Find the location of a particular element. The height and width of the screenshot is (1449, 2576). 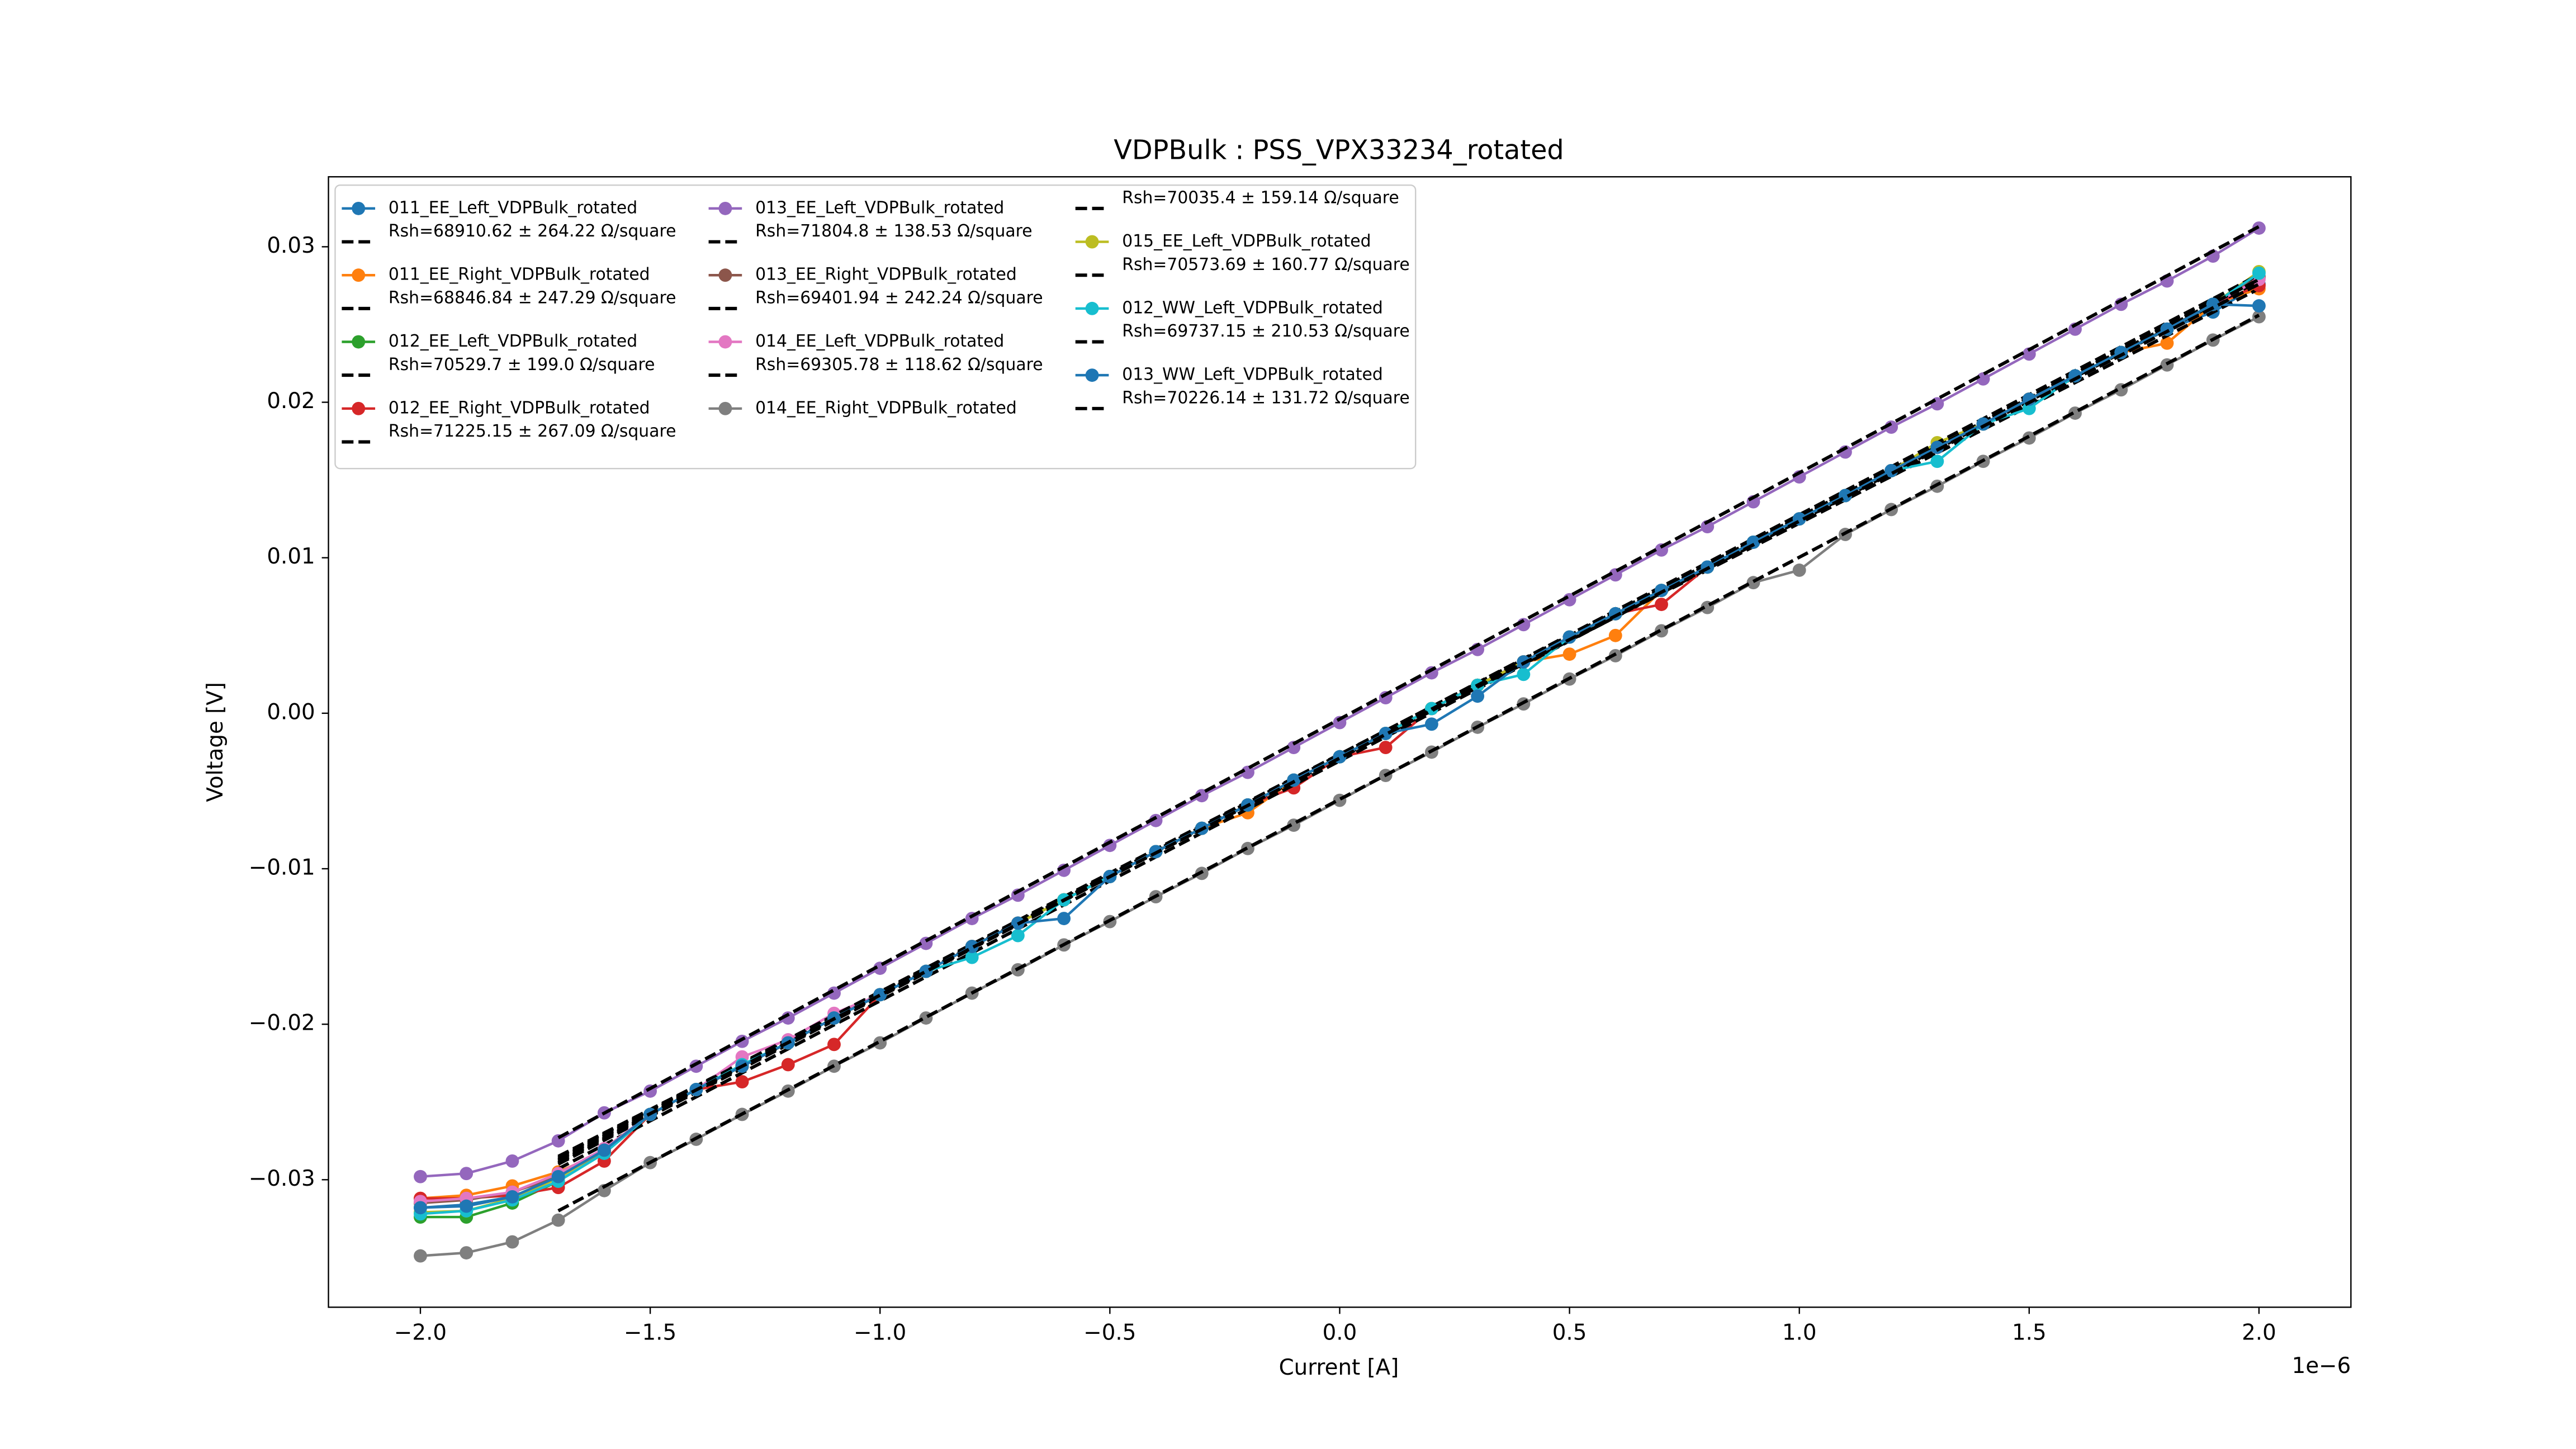

x-axis-label: Current [A] is located at coordinates (1339, 1367).